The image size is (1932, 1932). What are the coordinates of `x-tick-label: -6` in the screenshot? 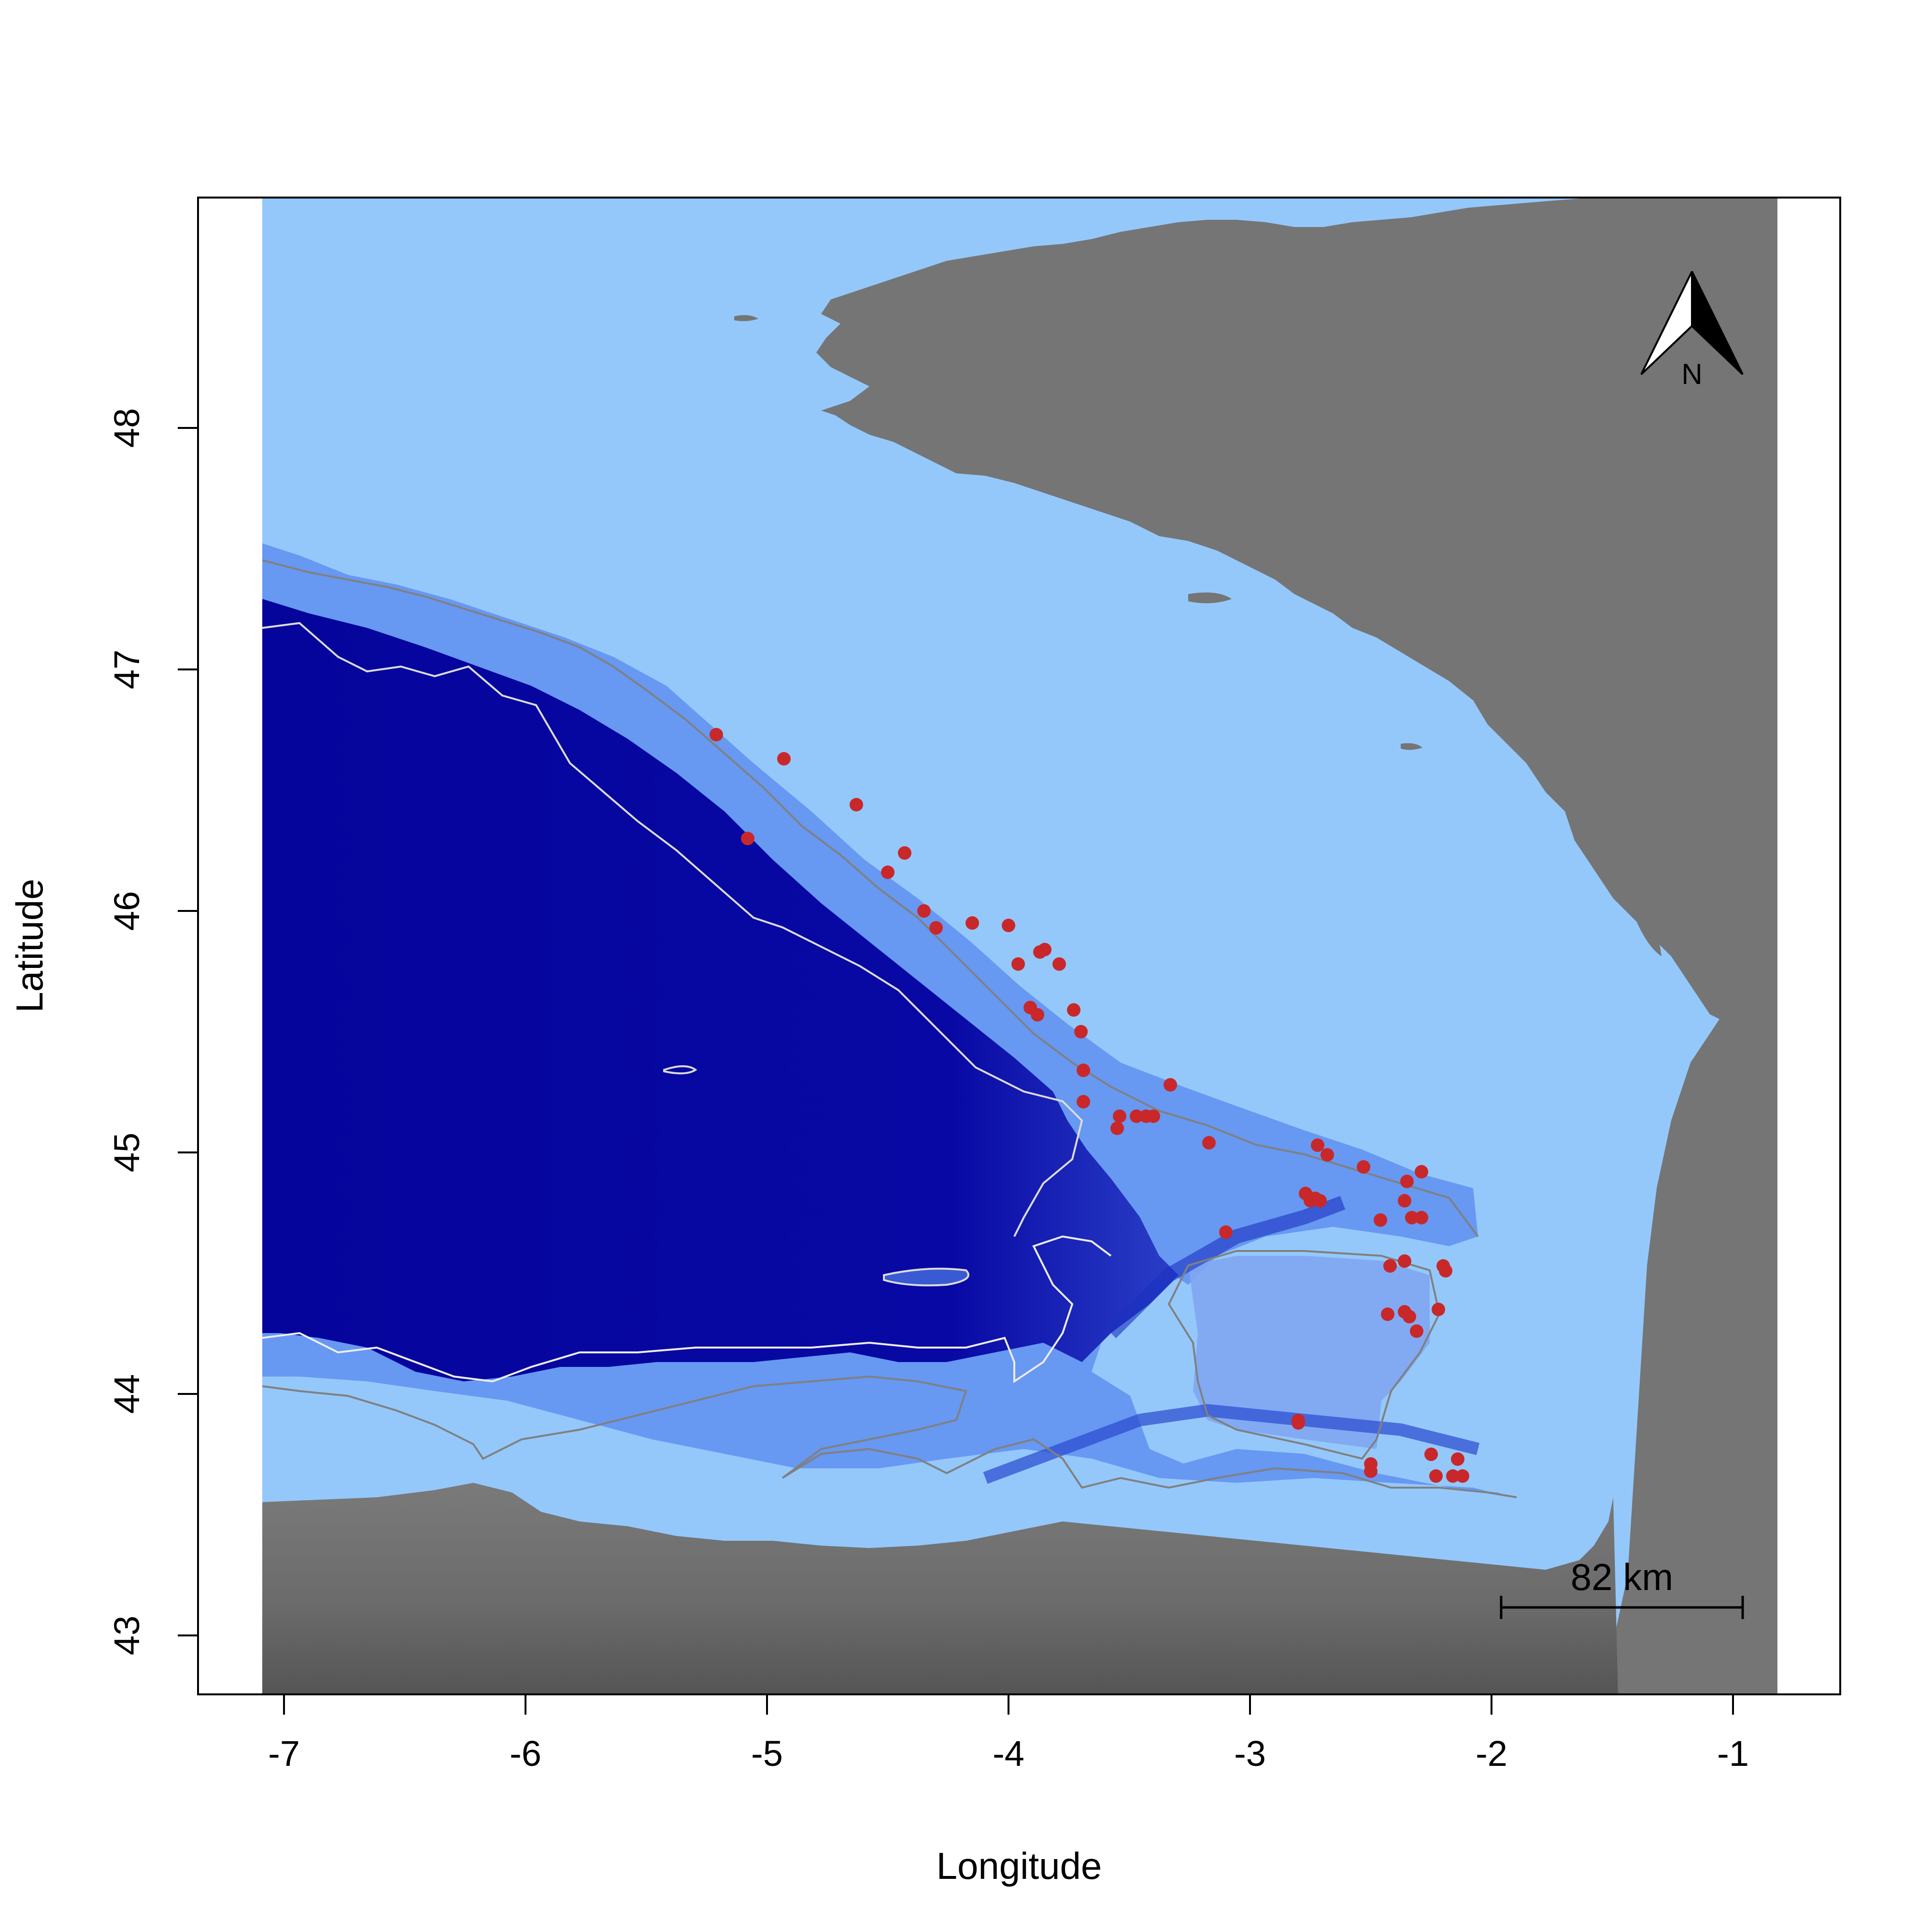 It's located at (525, 1753).